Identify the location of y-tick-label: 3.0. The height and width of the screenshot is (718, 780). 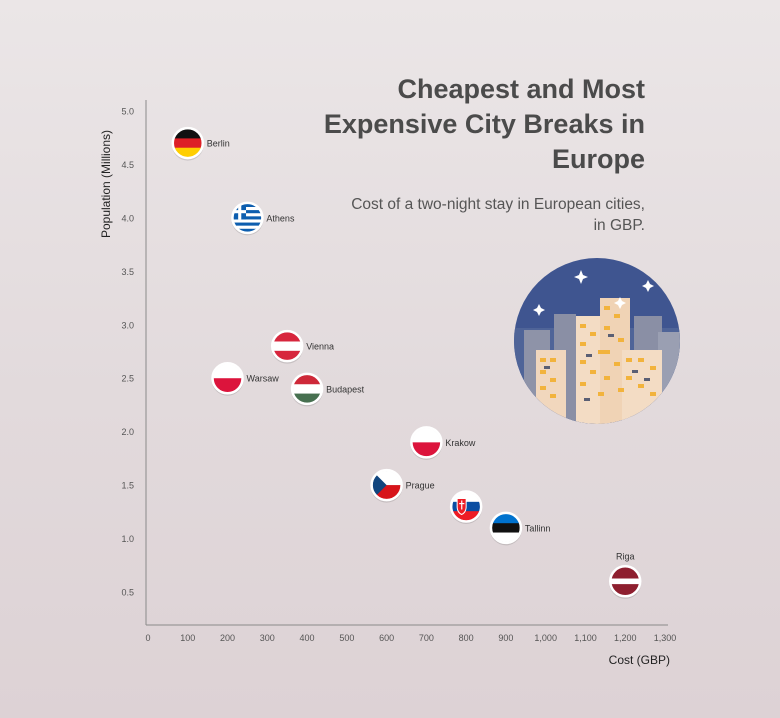
(127, 325).